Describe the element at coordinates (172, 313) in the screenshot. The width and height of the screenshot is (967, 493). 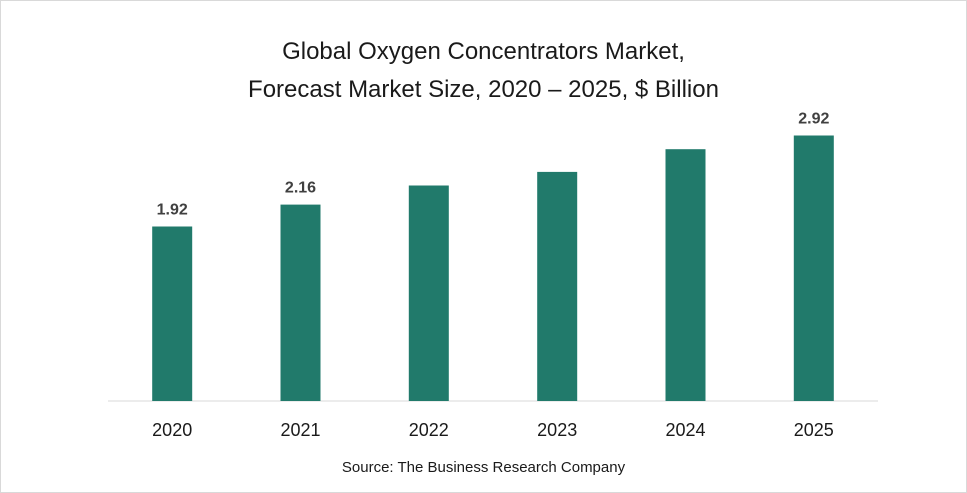
I see `bar-2020` at that location.